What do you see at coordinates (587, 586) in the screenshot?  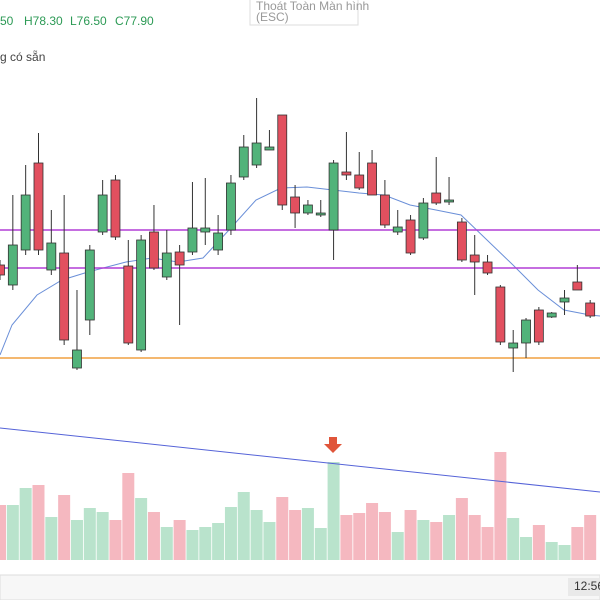 I see `time-label: 12:56` at bounding box center [587, 586].